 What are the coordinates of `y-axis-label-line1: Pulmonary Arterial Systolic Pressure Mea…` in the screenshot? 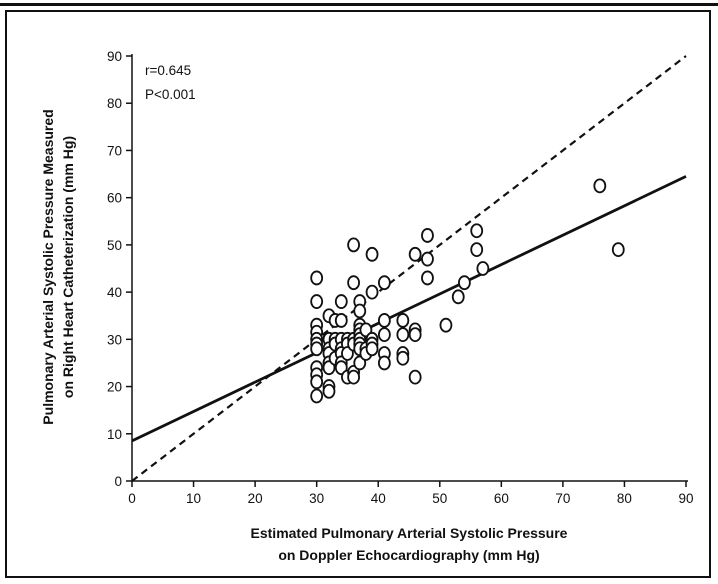 It's located at (48, 266).